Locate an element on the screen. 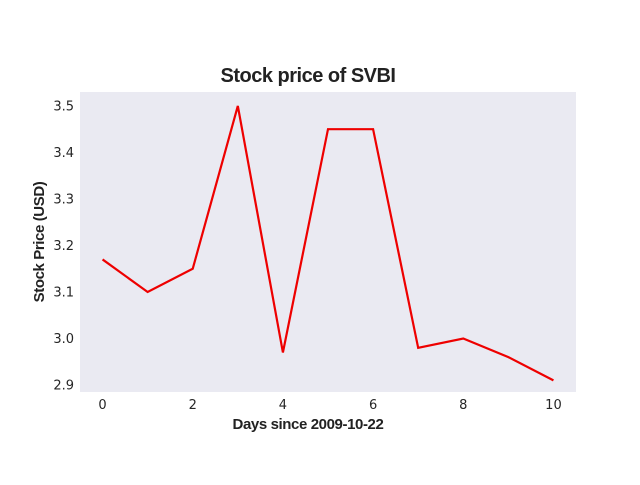 The image size is (640, 485). x-tick-label: 6 is located at coordinates (373, 405).